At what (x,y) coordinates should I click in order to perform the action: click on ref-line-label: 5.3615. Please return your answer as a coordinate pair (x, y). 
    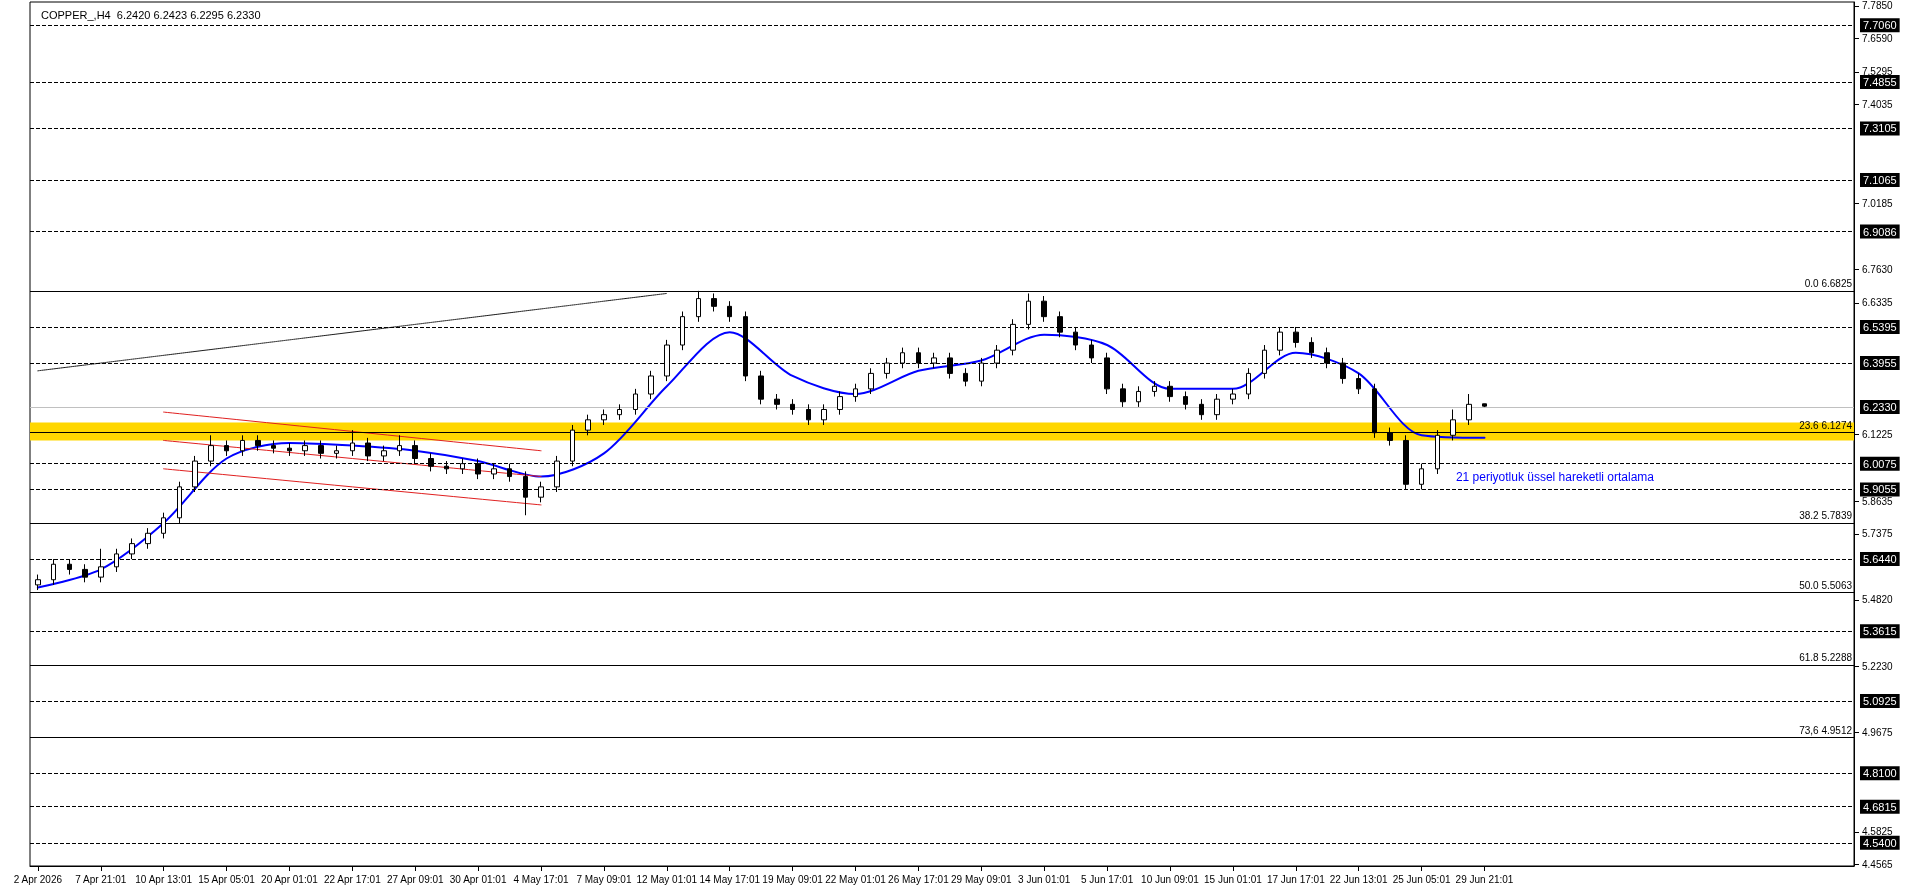
    Looking at the image, I should click on (1880, 631).